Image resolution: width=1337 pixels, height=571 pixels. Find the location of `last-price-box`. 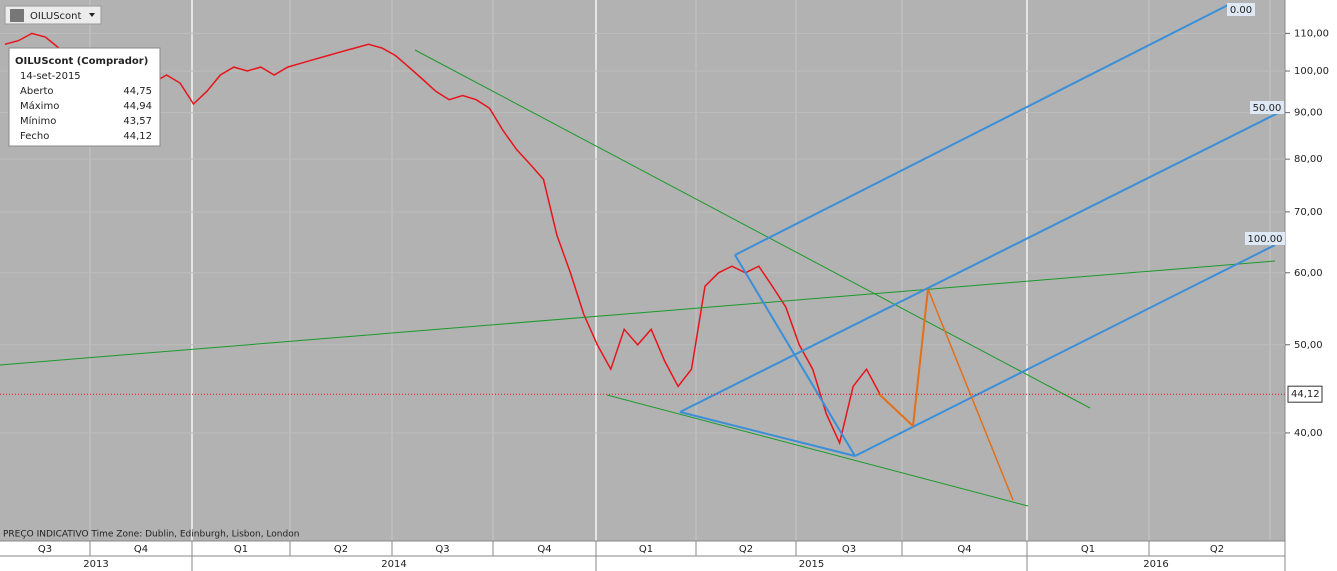

last-price-box is located at coordinates (1305, 394).